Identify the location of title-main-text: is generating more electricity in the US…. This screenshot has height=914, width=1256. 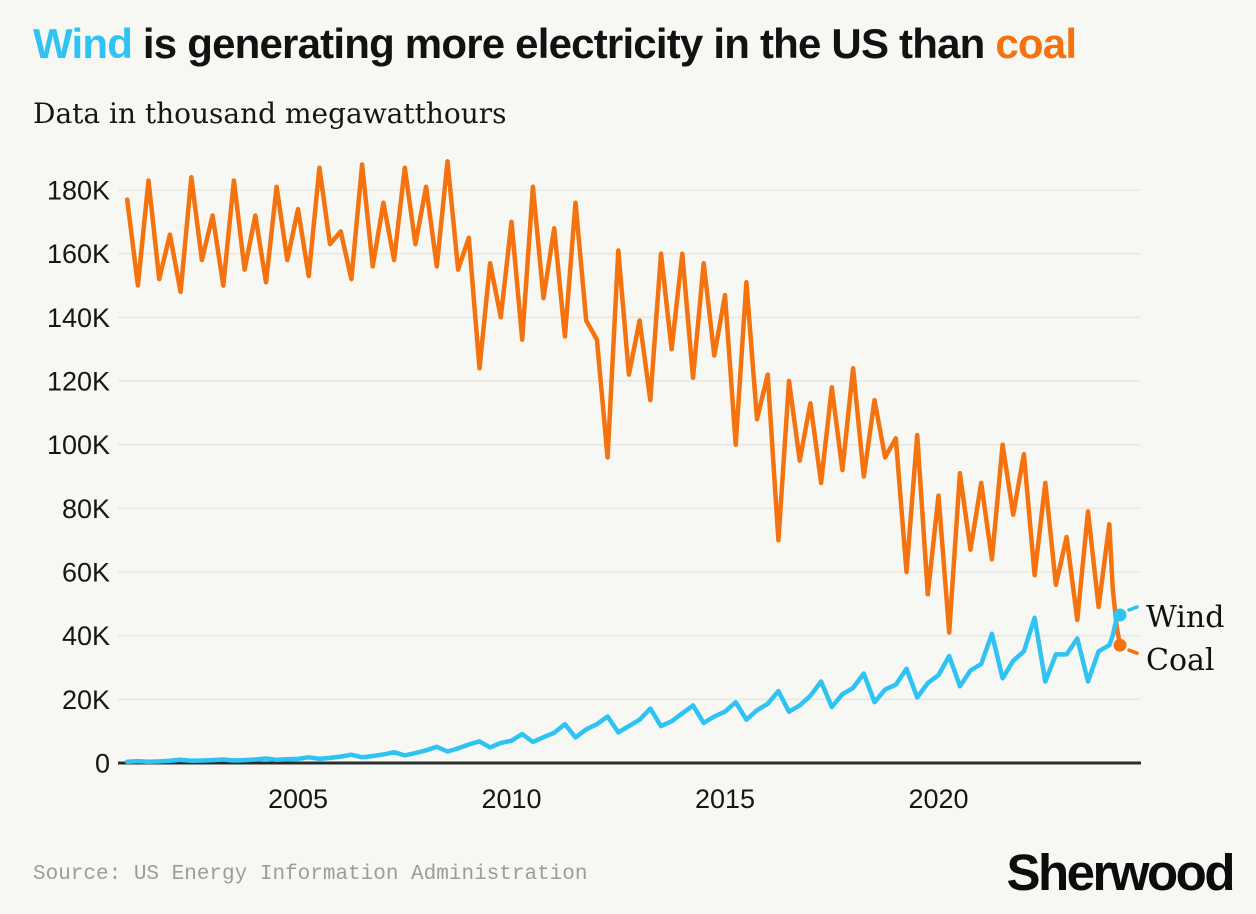
(564, 43).